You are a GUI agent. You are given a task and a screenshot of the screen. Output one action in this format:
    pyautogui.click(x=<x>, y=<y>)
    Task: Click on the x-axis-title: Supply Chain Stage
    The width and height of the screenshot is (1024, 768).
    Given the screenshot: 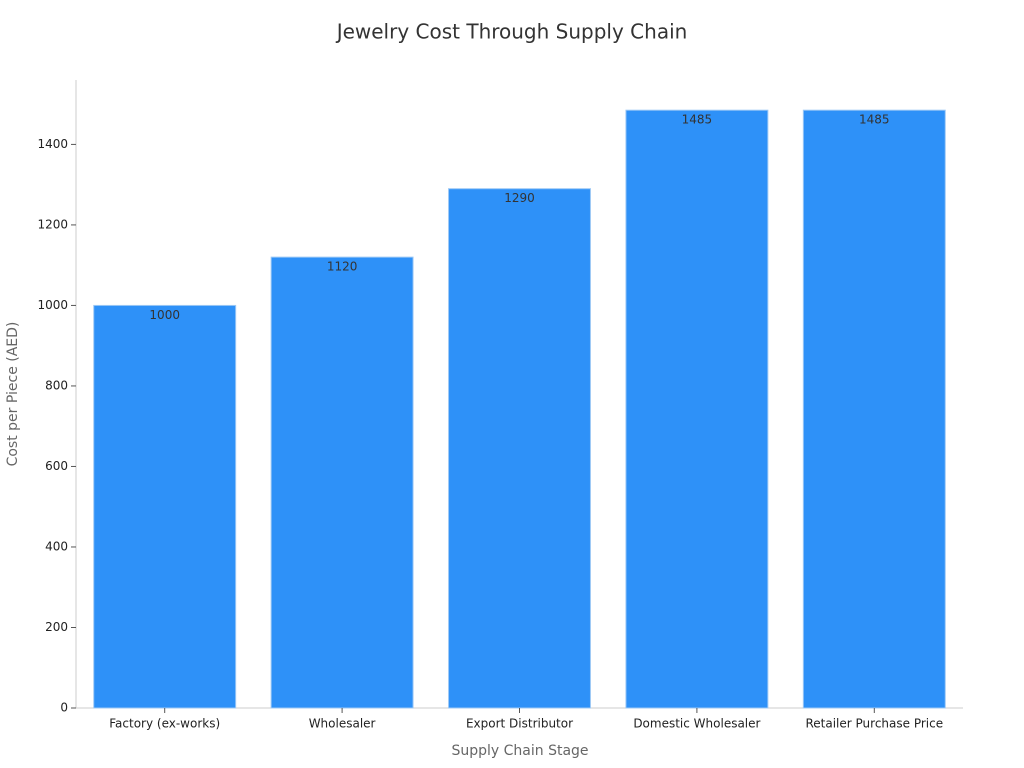 What is the action you would take?
    pyautogui.click(x=519, y=751)
    